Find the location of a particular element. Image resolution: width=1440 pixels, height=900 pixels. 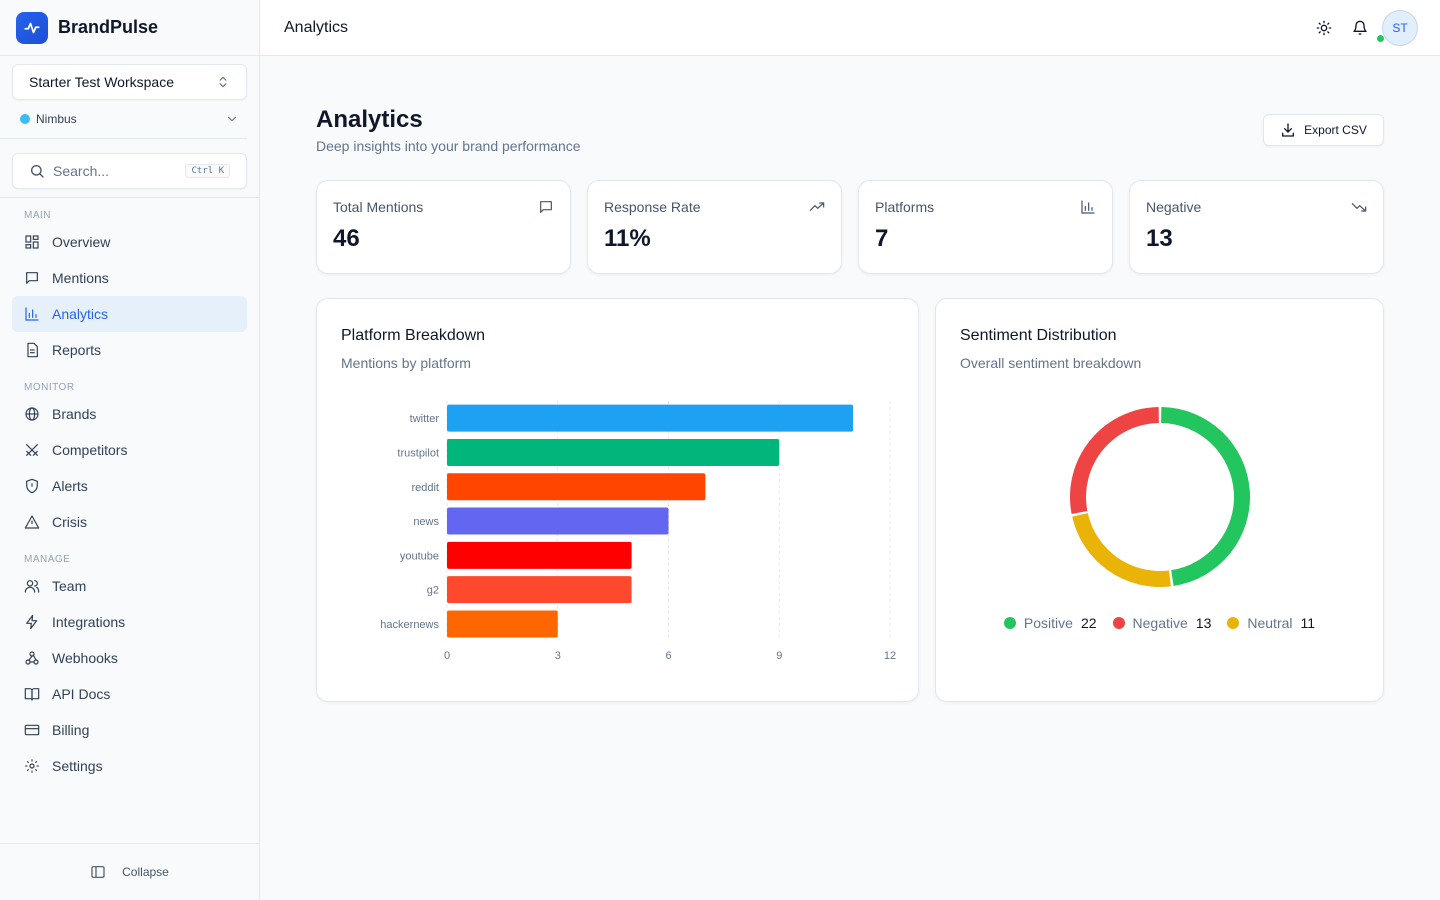

stat-label: Total Mentions is located at coordinates (378, 207).